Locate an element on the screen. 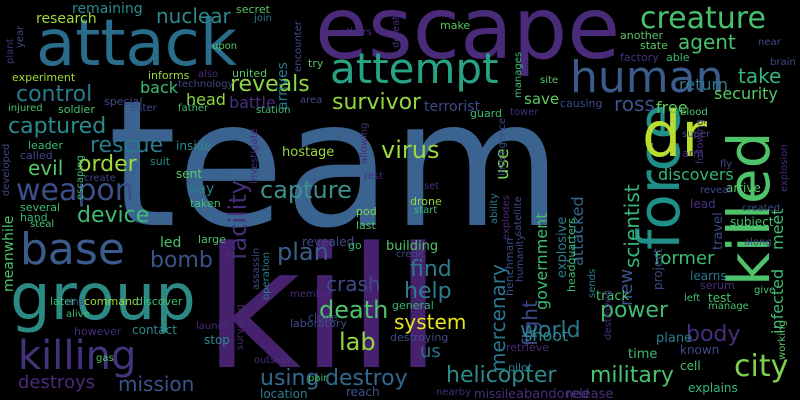 The height and width of the screenshot is (400, 800). word-steal: steal is located at coordinates (42, 224).